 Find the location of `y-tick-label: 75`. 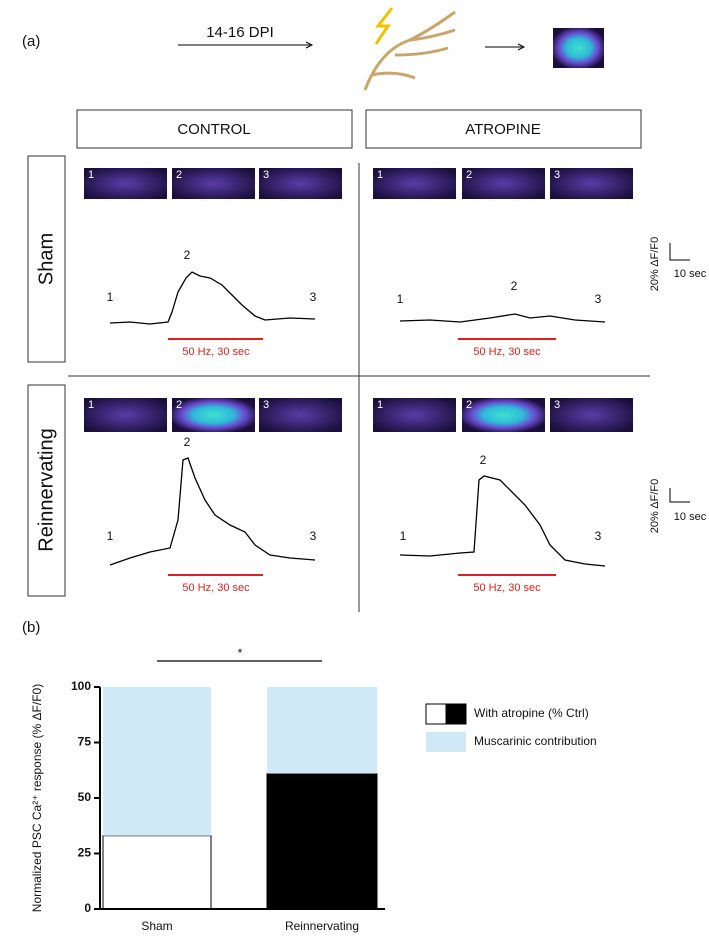

y-tick-label: 75 is located at coordinates (85, 742).